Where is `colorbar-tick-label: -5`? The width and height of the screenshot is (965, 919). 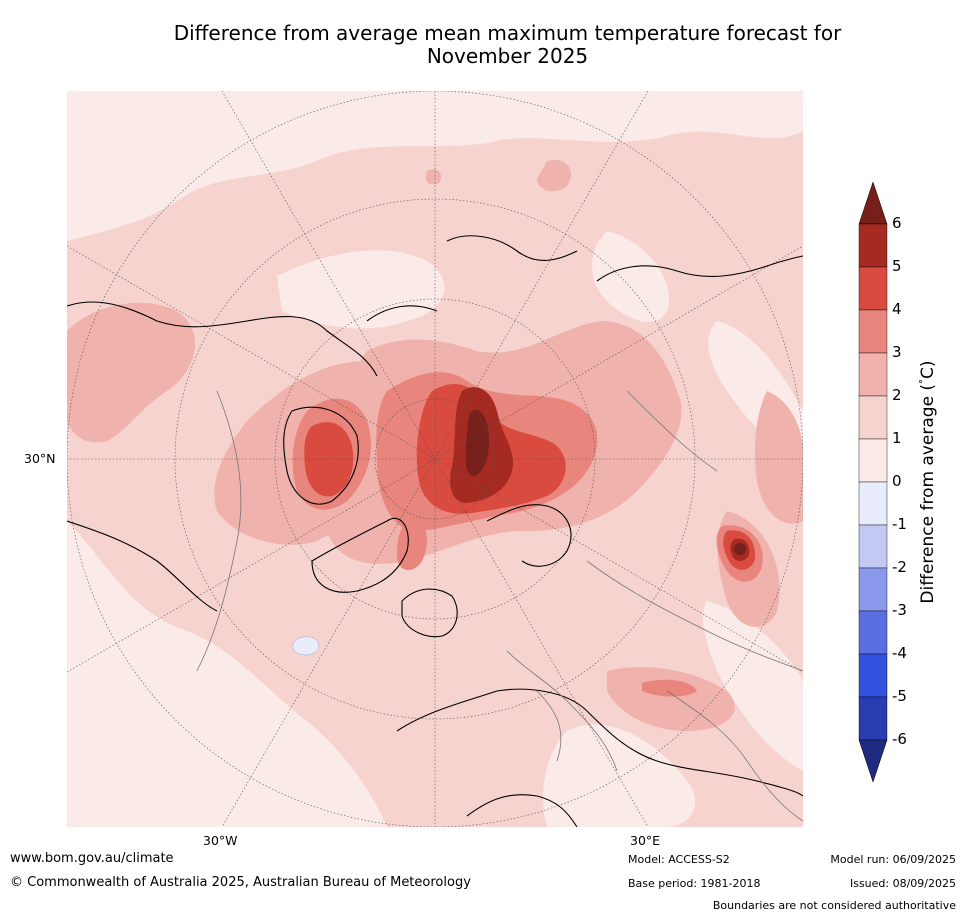 colorbar-tick-label: -5 is located at coordinates (899, 696).